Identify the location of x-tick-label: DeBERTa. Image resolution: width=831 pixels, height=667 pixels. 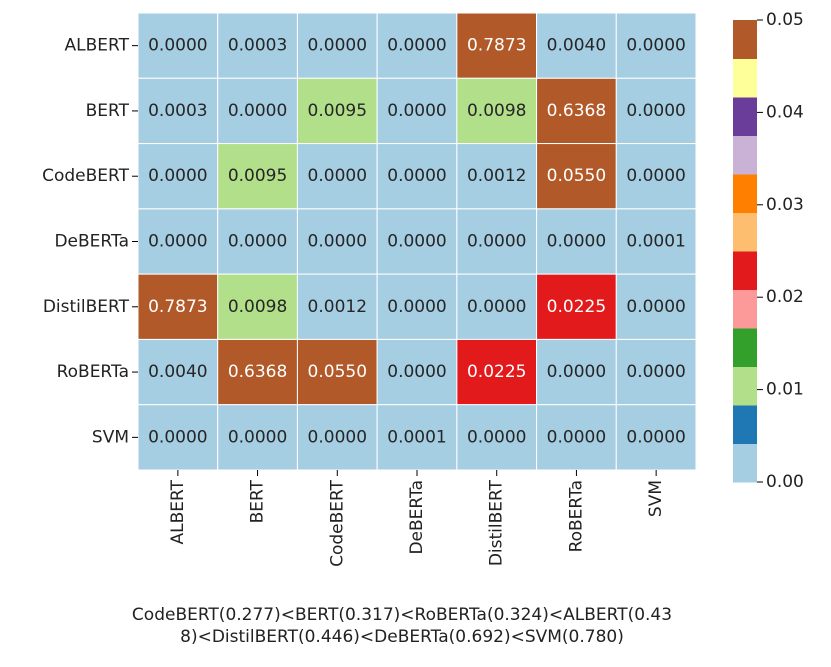
(417, 517).